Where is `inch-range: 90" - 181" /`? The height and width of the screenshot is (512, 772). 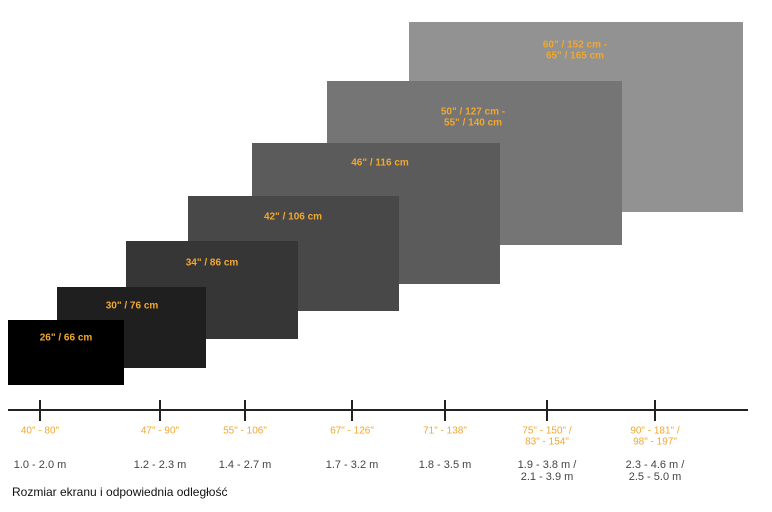 inch-range: 90" - 181" / is located at coordinates (655, 431).